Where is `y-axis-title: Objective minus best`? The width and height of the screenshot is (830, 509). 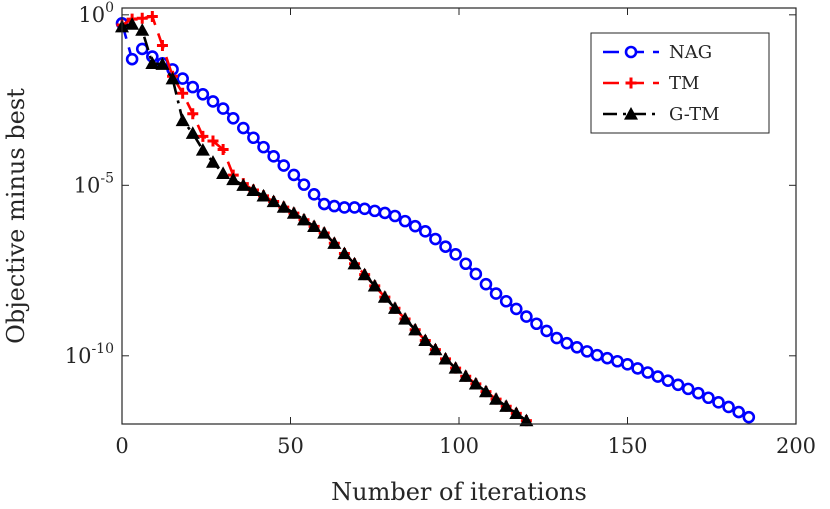
y-axis-title: Objective minus best is located at coordinates (16, 216).